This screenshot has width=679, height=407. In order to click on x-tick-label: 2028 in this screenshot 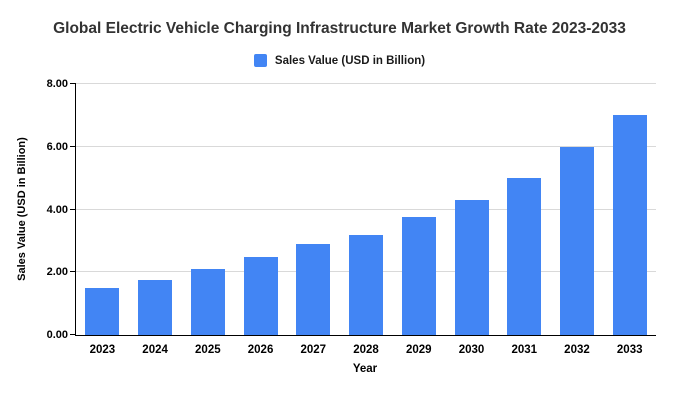, I will do `click(366, 350)`.